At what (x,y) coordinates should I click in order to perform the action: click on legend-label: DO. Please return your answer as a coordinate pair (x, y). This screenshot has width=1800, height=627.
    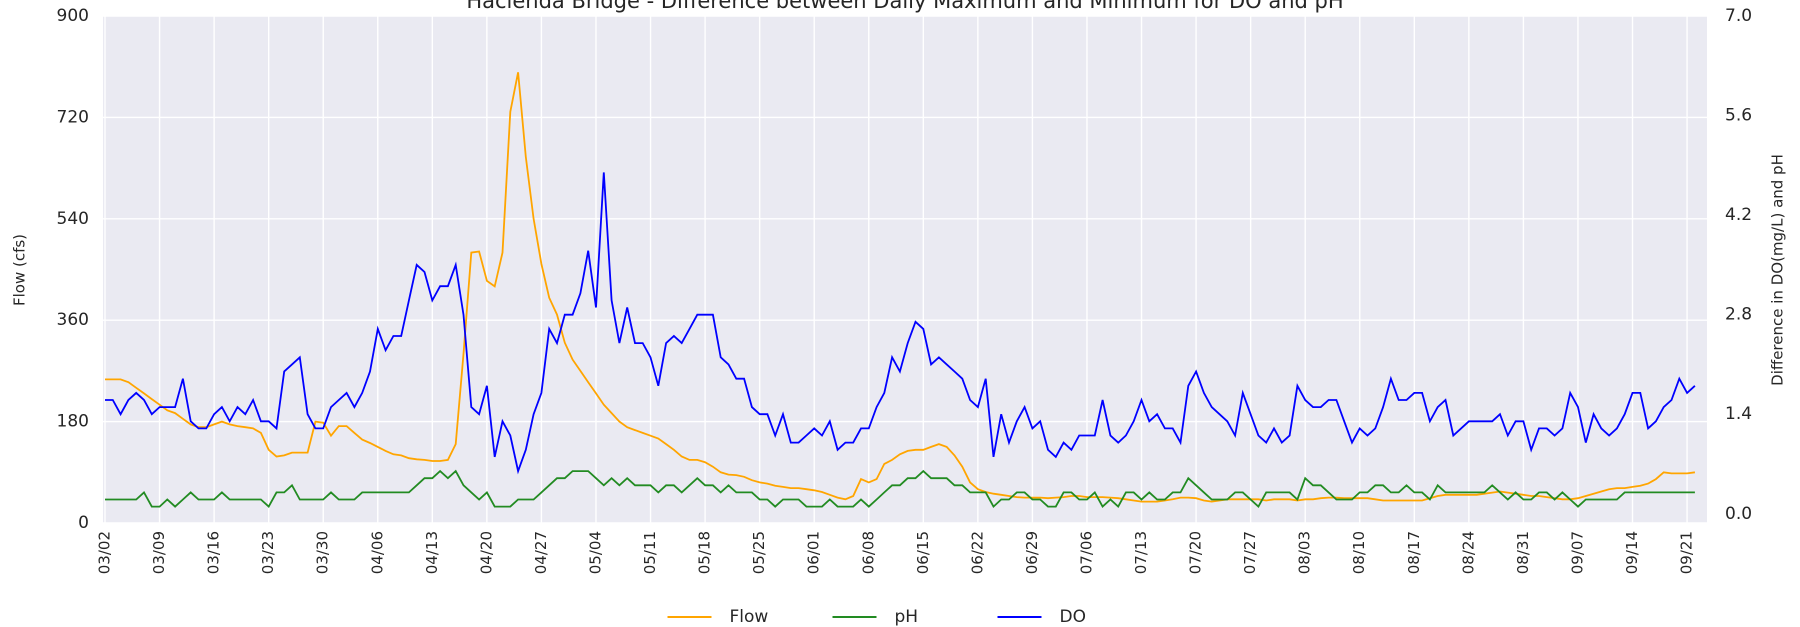
    Looking at the image, I should click on (1073, 617).